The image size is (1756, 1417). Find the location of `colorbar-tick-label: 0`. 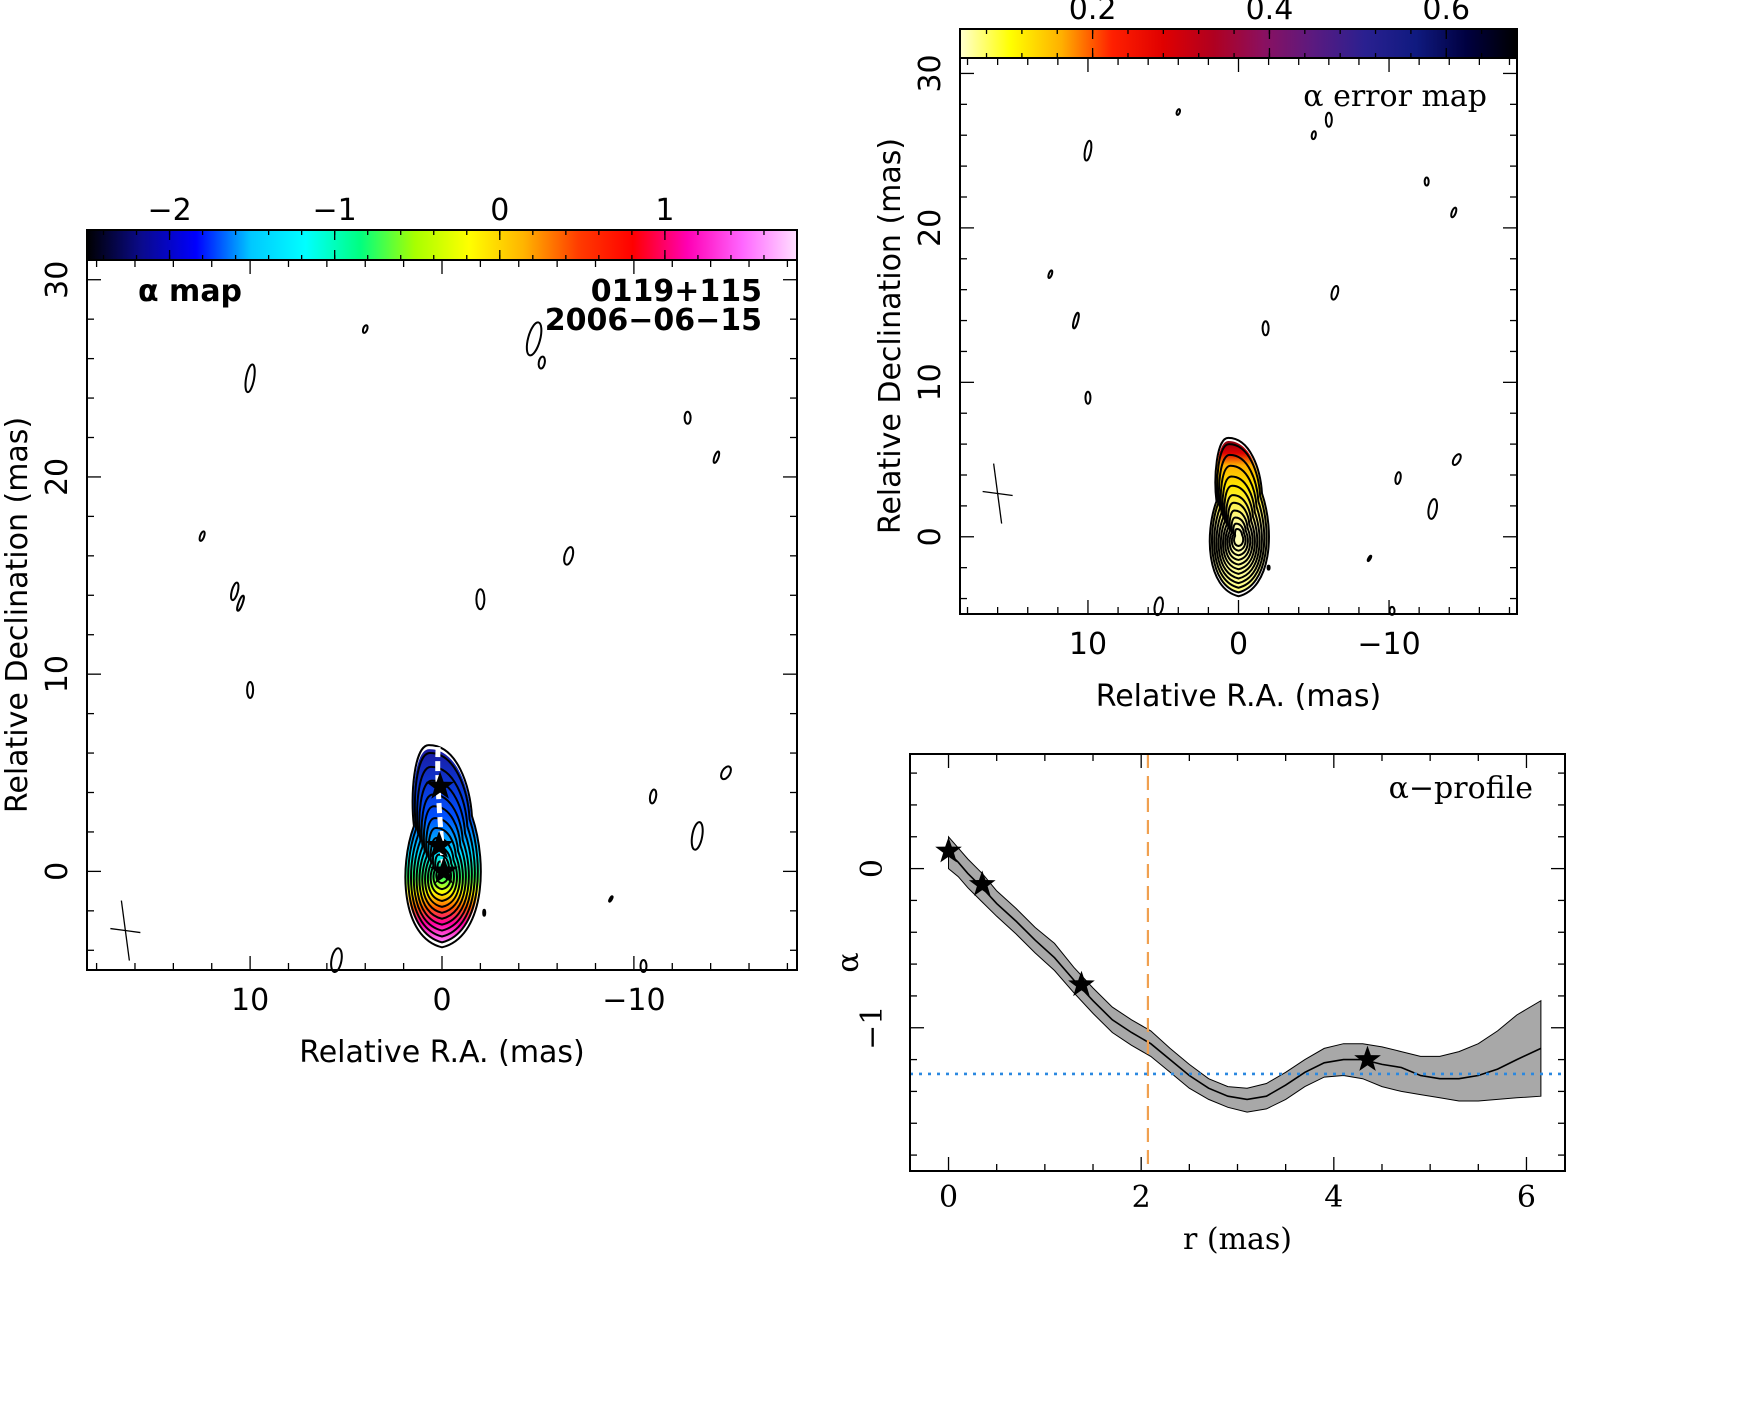

colorbar-tick-label: 0 is located at coordinates (499, 210).